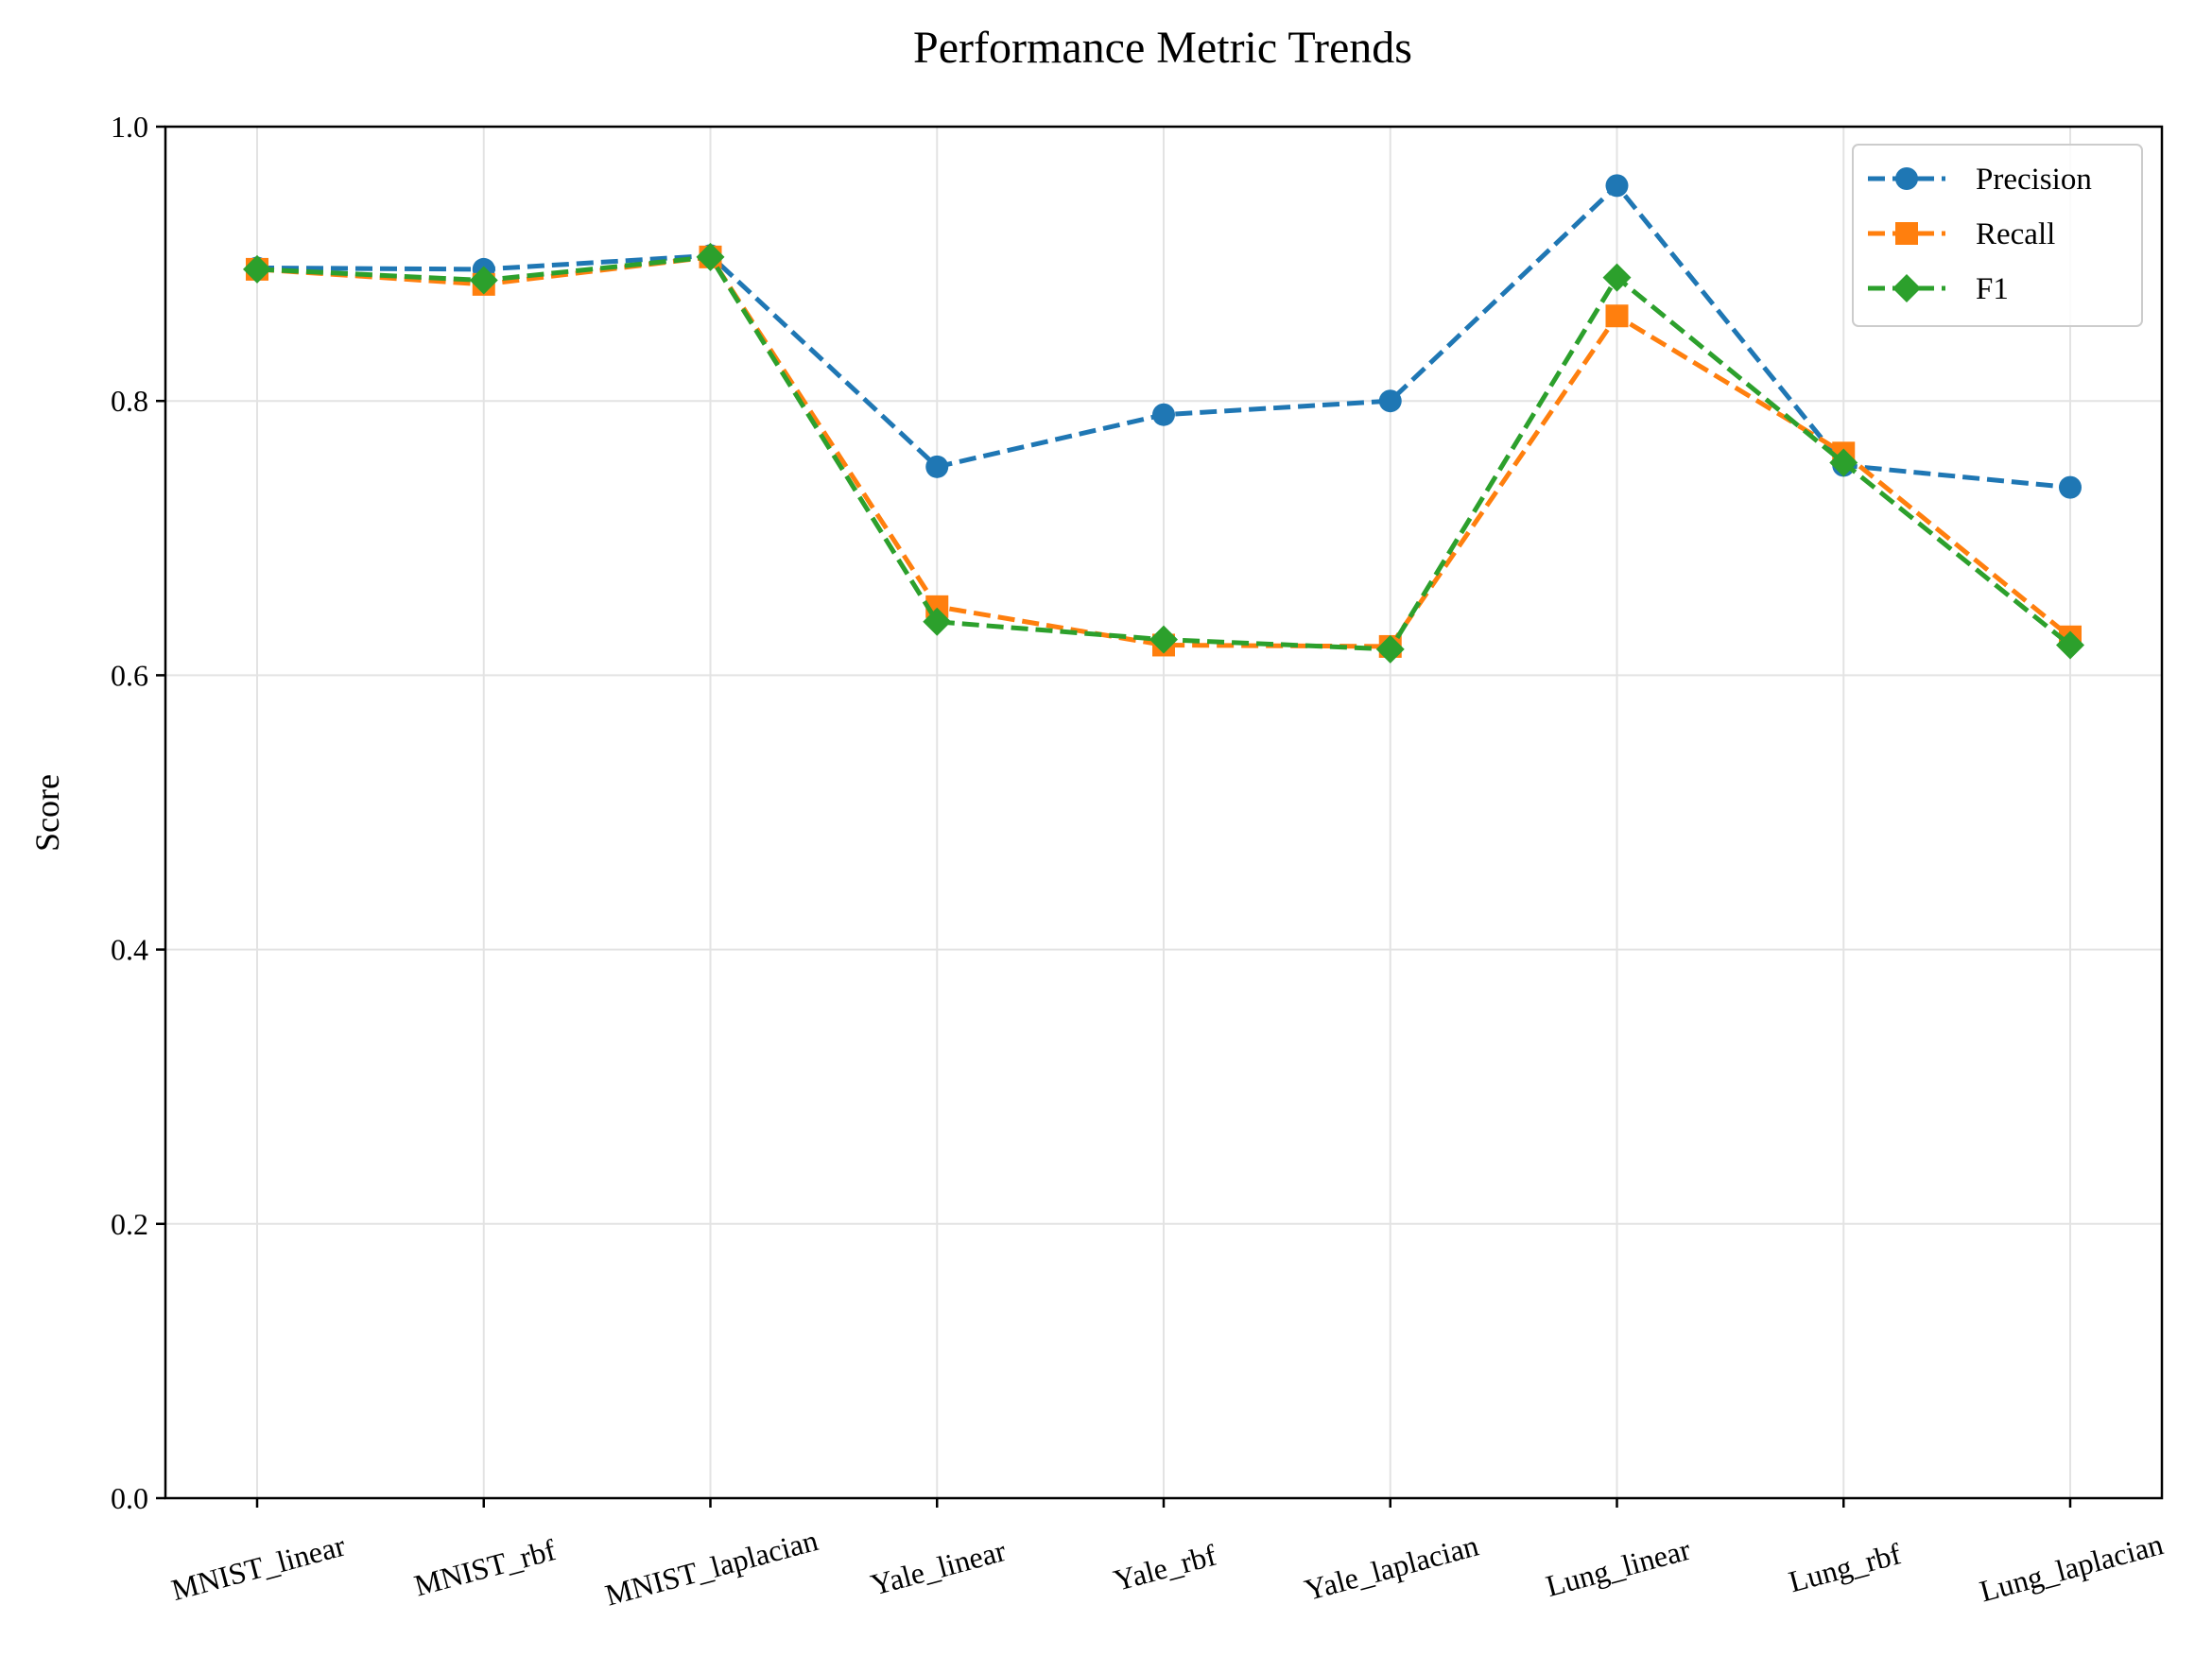  Describe the element at coordinates (129, 401) in the screenshot. I see `y-tick-label: 0.8` at that location.